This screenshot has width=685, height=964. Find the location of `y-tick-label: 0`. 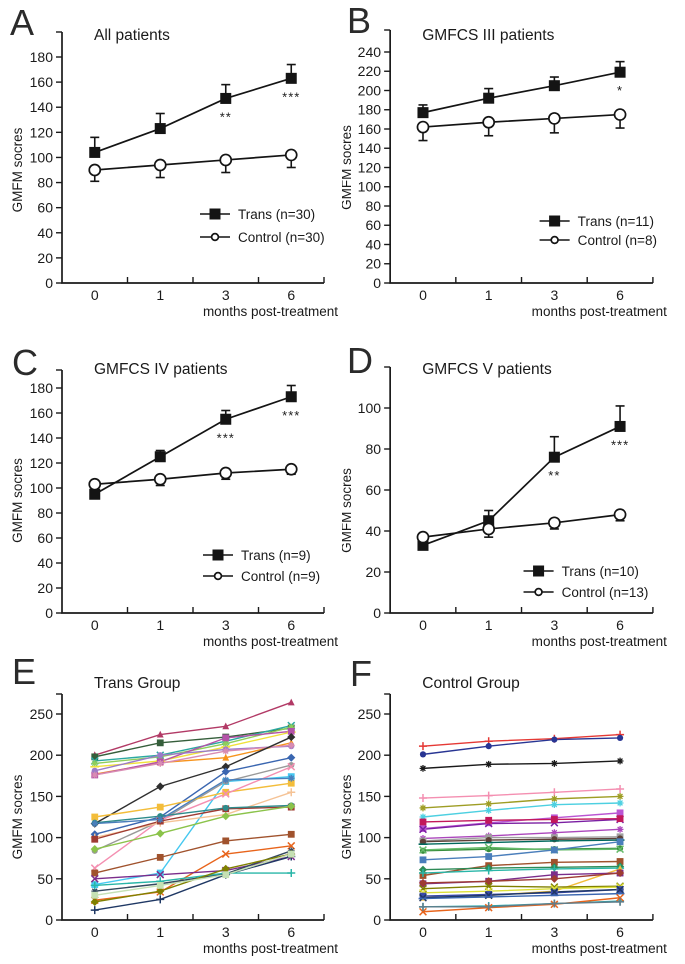

y-tick-label: 0 is located at coordinates (49, 920).